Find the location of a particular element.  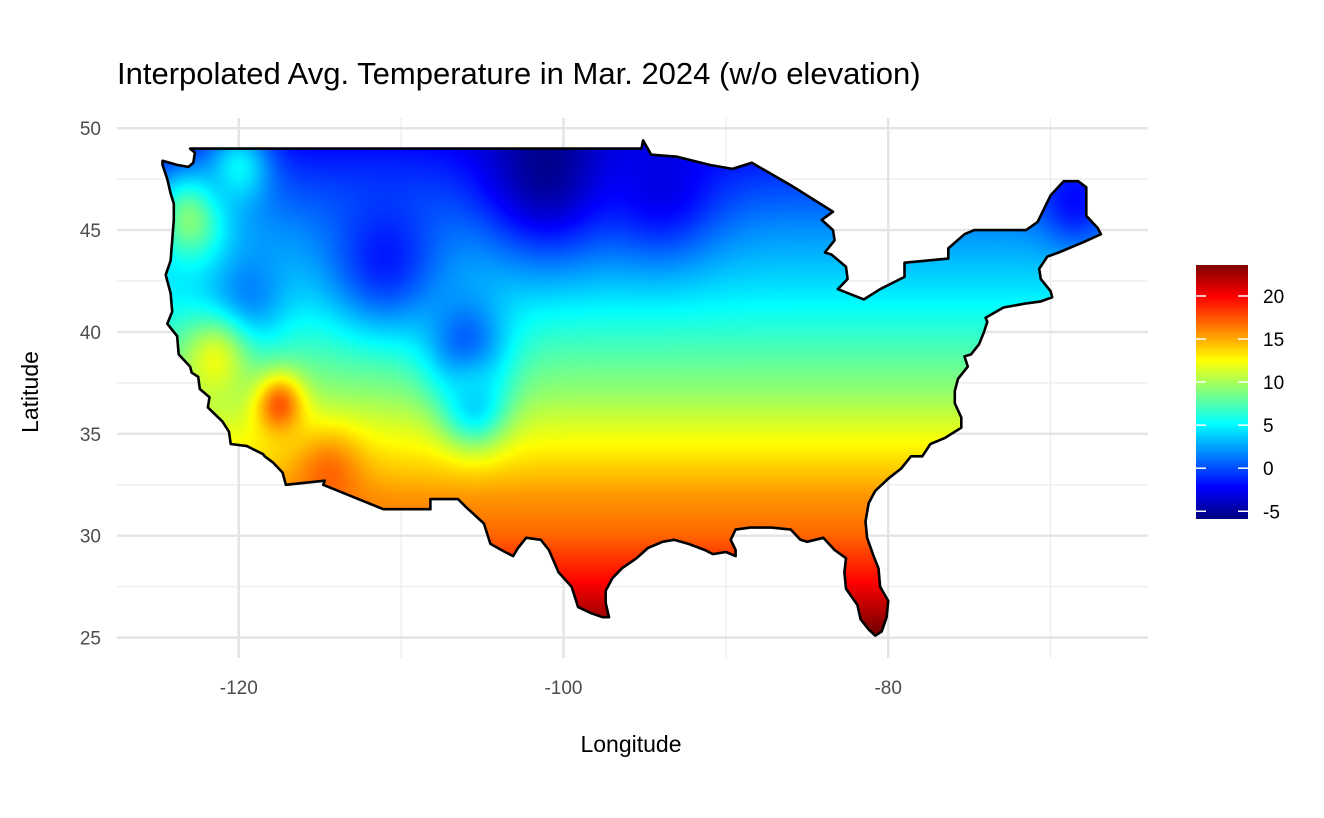

x-axis-tick-labels: -120 -100 -80 is located at coordinates (561, 688).